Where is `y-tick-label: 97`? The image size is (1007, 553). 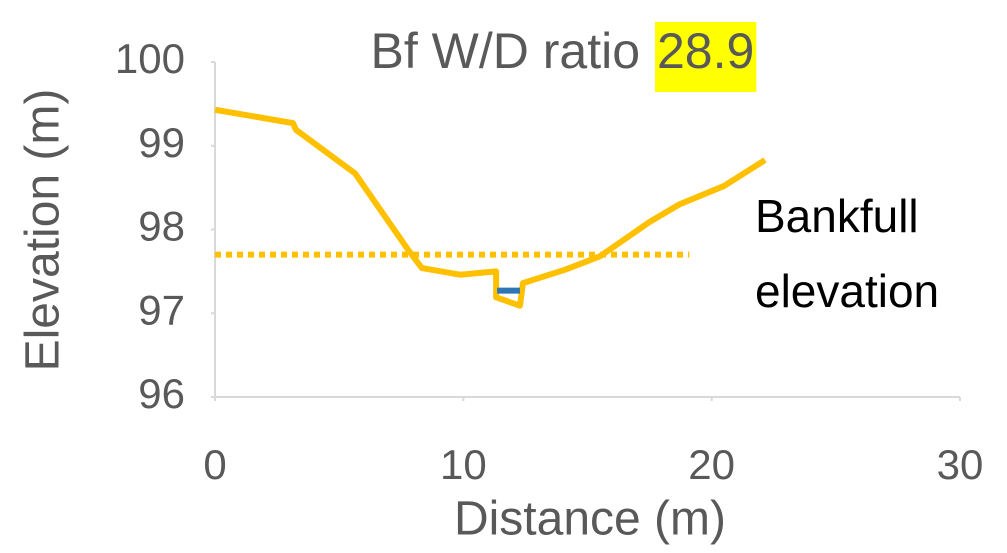 y-tick-label: 97 is located at coordinates (161, 309).